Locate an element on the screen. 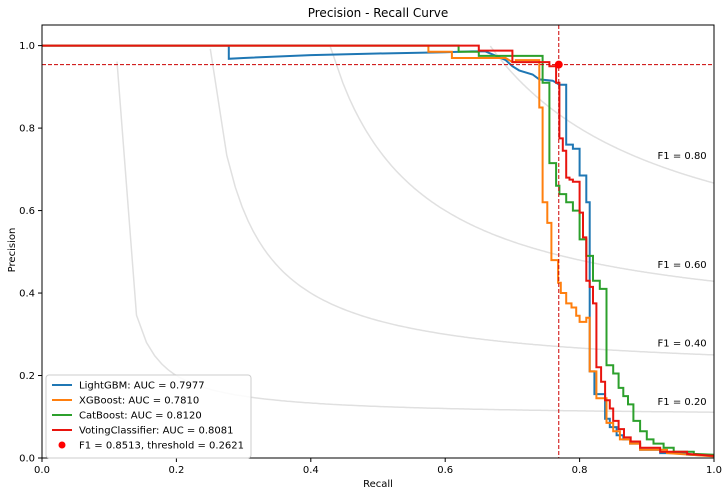 The width and height of the screenshot is (728, 500). x-tick-label-1: 0.2 is located at coordinates (176, 470).